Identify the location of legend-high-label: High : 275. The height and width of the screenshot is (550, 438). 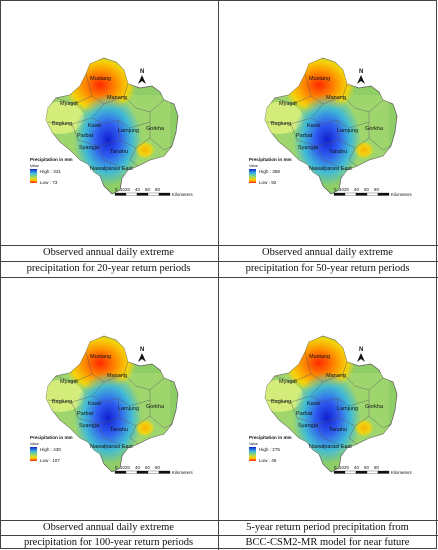
(269, 449).